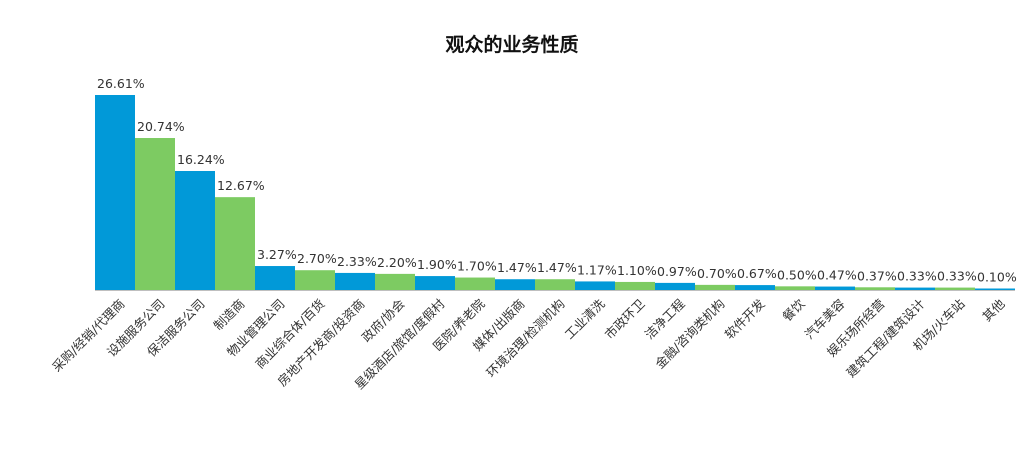  I want to click on data-label: 0.67%, so click(757, 273).